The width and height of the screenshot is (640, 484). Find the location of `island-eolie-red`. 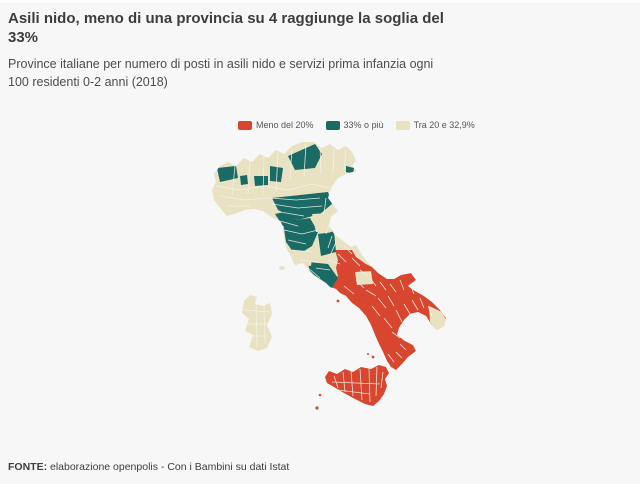

island-eolie-red is located at coordinates (373, 357).